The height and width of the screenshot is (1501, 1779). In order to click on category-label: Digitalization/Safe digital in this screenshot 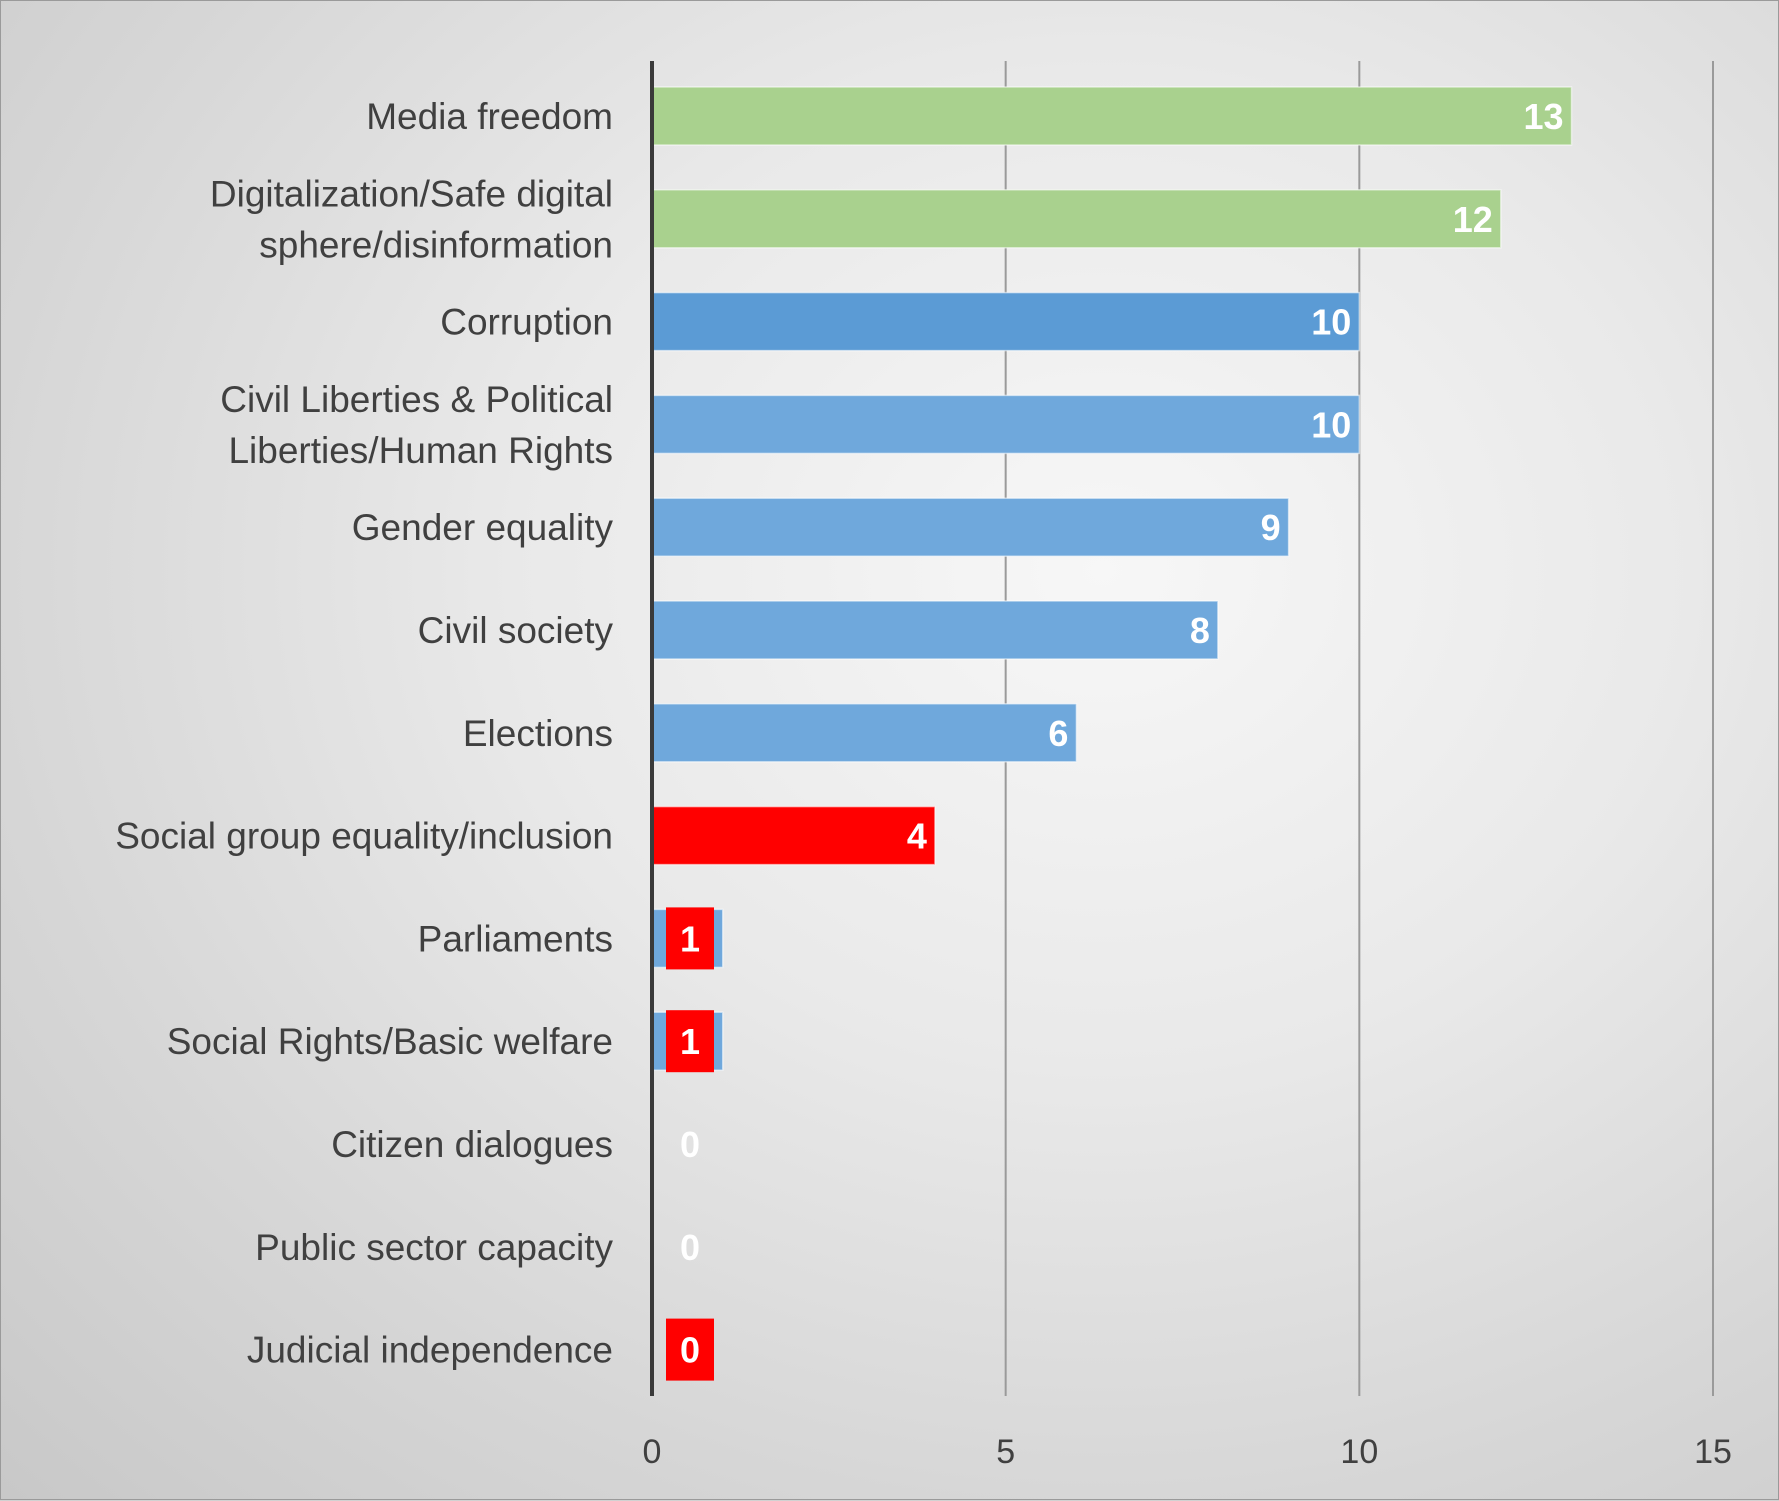, I will do `click(411, 193)`.